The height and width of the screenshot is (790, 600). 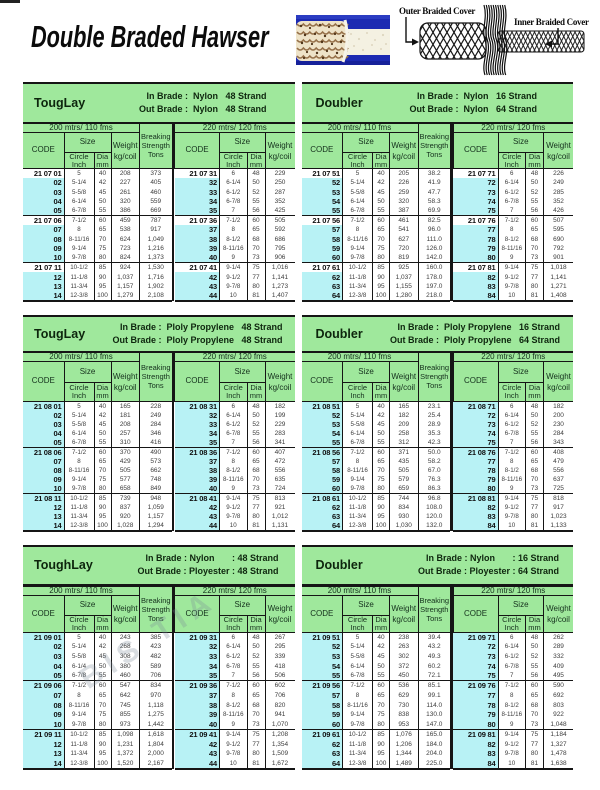 What do you see at coordinates (437, 11) in the screenshot?
I see `svg-text: Outer Braided Cover` at bounding box center [437, 11].